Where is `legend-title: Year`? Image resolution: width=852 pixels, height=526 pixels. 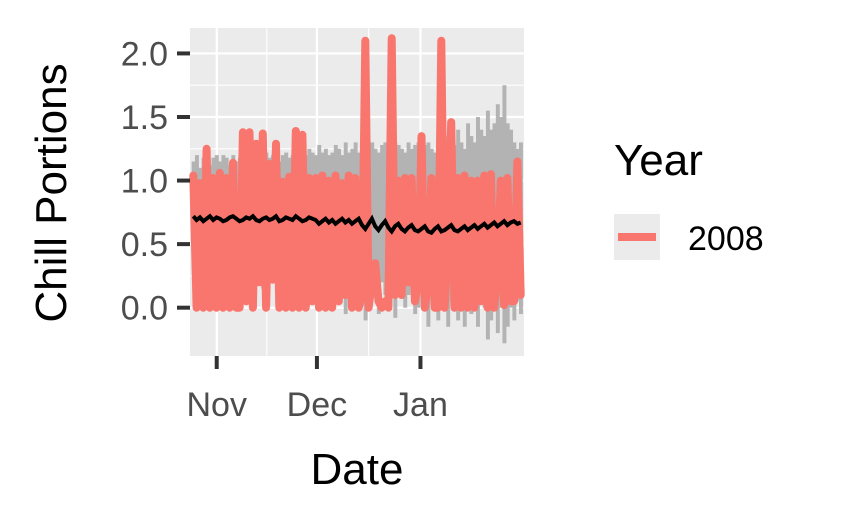 legend-title: Year is located at coordinates (658, 160).